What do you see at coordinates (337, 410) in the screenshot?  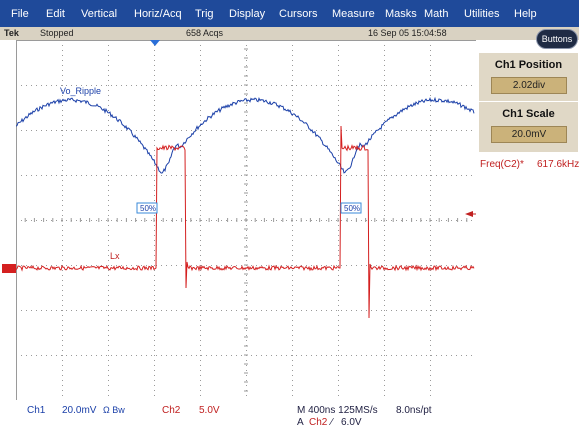 I see `timebase-readout: M 400ns 125MS/s` at bounding box center [337, 410].